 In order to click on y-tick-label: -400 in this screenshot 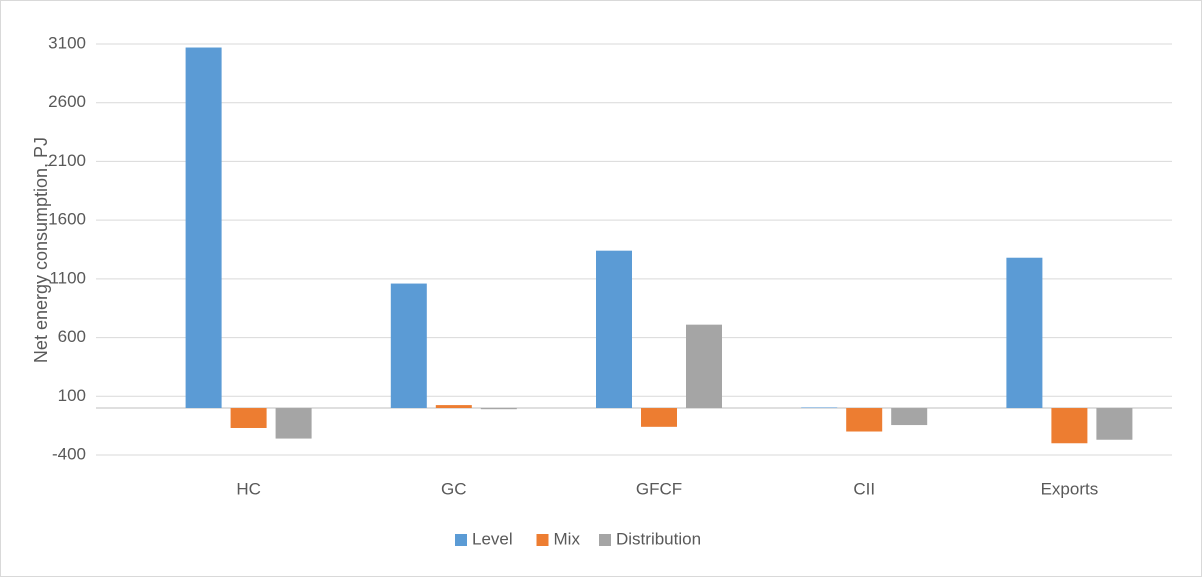, I will do `click(69, 453)`.